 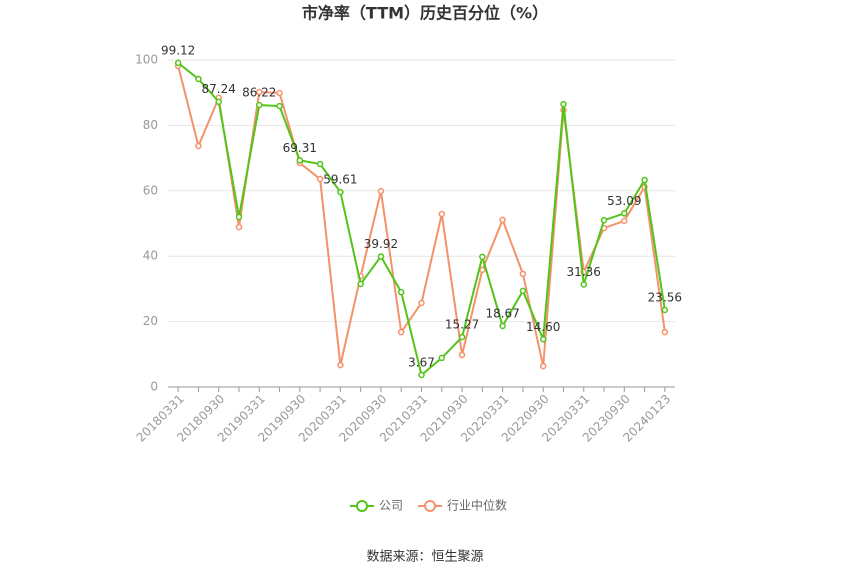 I want to click on source-note: 数据来源：恒生聚源, so click(x=424, y=557).